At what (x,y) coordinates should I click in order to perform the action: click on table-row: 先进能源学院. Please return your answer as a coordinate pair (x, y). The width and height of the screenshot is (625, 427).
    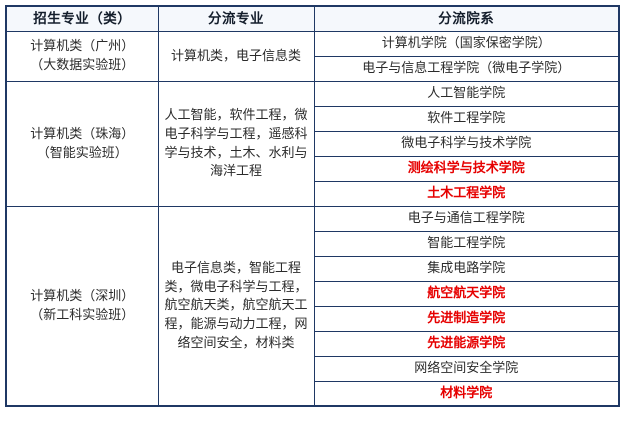
    Looking at the image, I should click on (313, 343).